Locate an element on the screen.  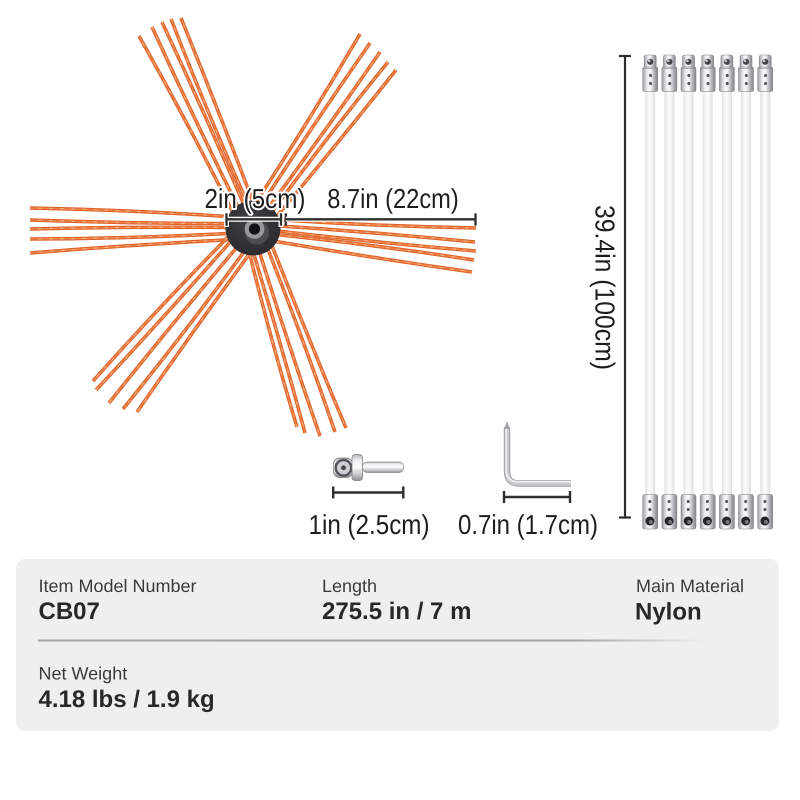
svg-text: 2in (5cm) is located at coordinates (255, 198).